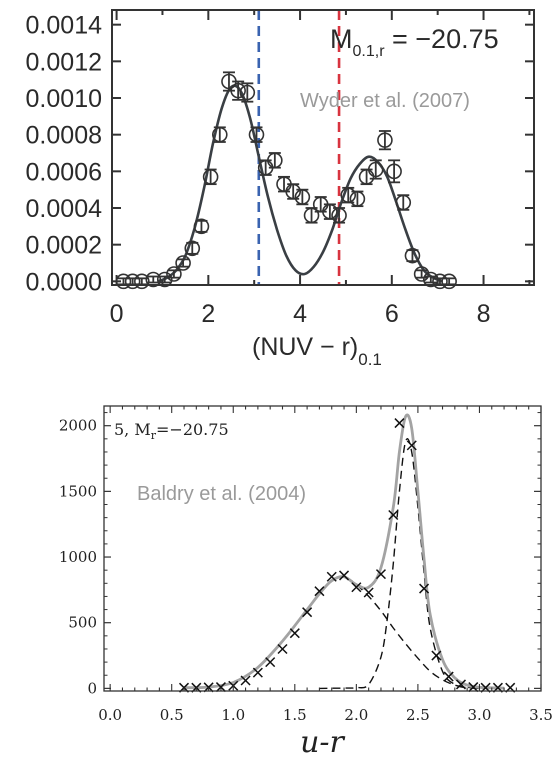 This screenshot has height=758, width=560. I want to click on bottom-x-tick-label: 1.5, so click(295, 715).